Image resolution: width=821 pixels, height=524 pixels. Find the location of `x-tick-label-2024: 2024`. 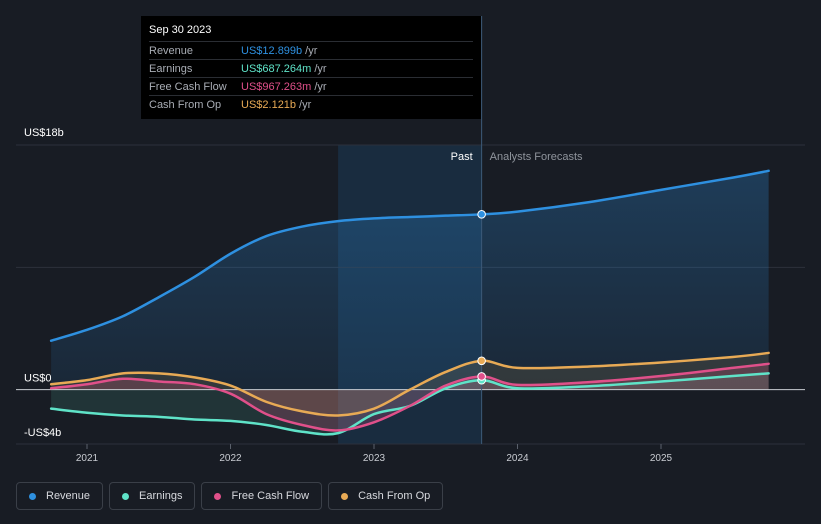

x-tick-label-2024: 2024 is located at coordinates (517, 458).